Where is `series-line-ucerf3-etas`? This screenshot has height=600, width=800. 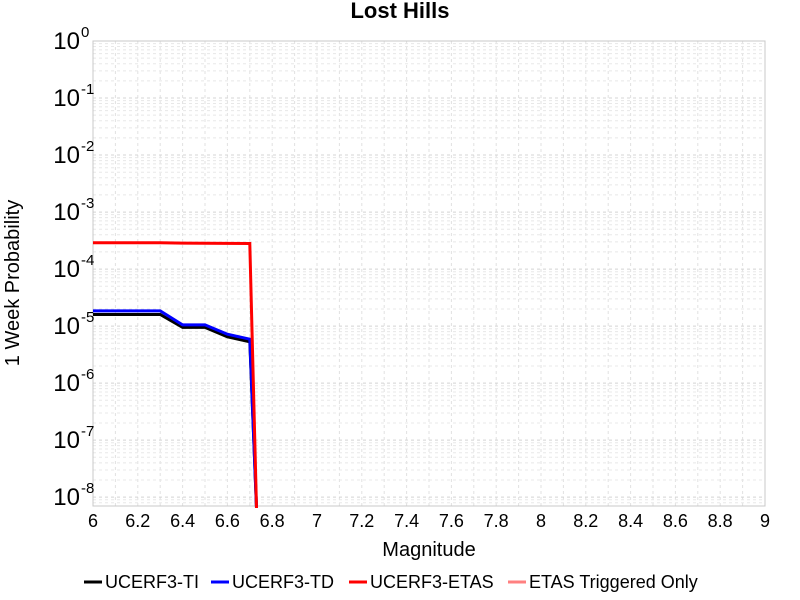
series-line-ucerf3-etas is located at coordinates (175, 375).